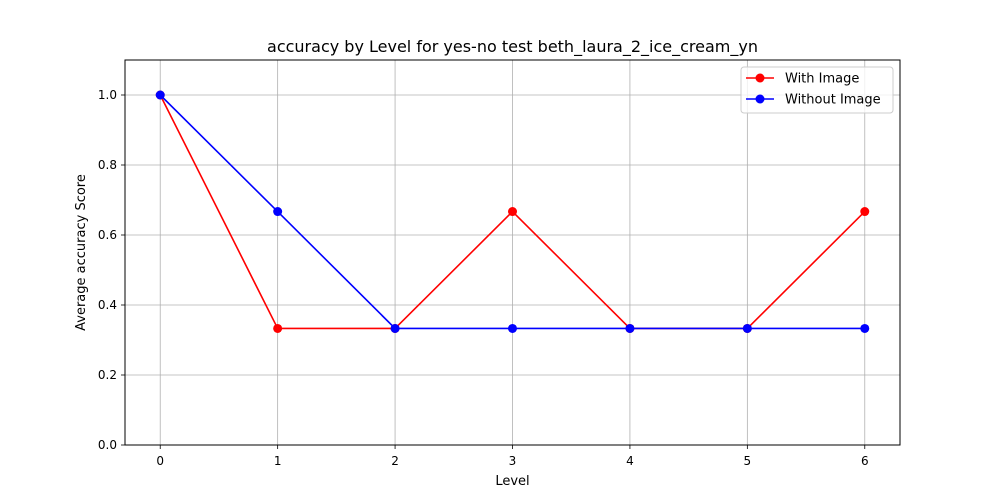 Image resolution: width=1000 pixels, height=504 pixels. I want to click on x-tick-label: 2, so click(395, 461).